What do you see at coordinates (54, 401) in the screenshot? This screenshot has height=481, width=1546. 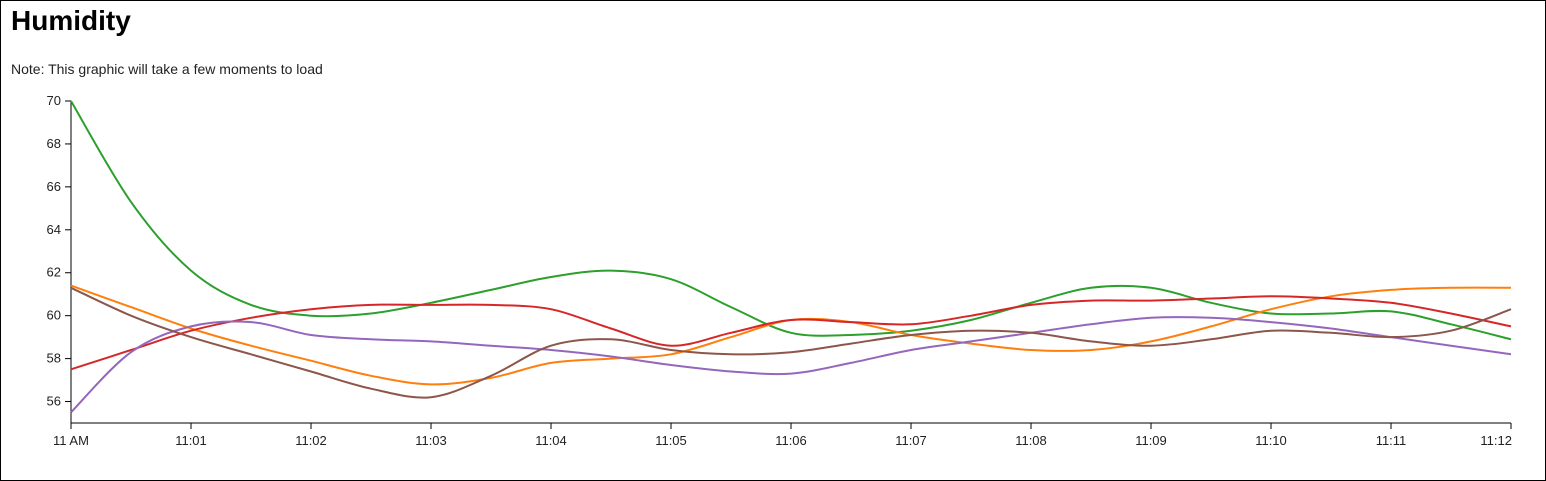 I see `y-tick-label: 56` at bounding box center [54, 401].